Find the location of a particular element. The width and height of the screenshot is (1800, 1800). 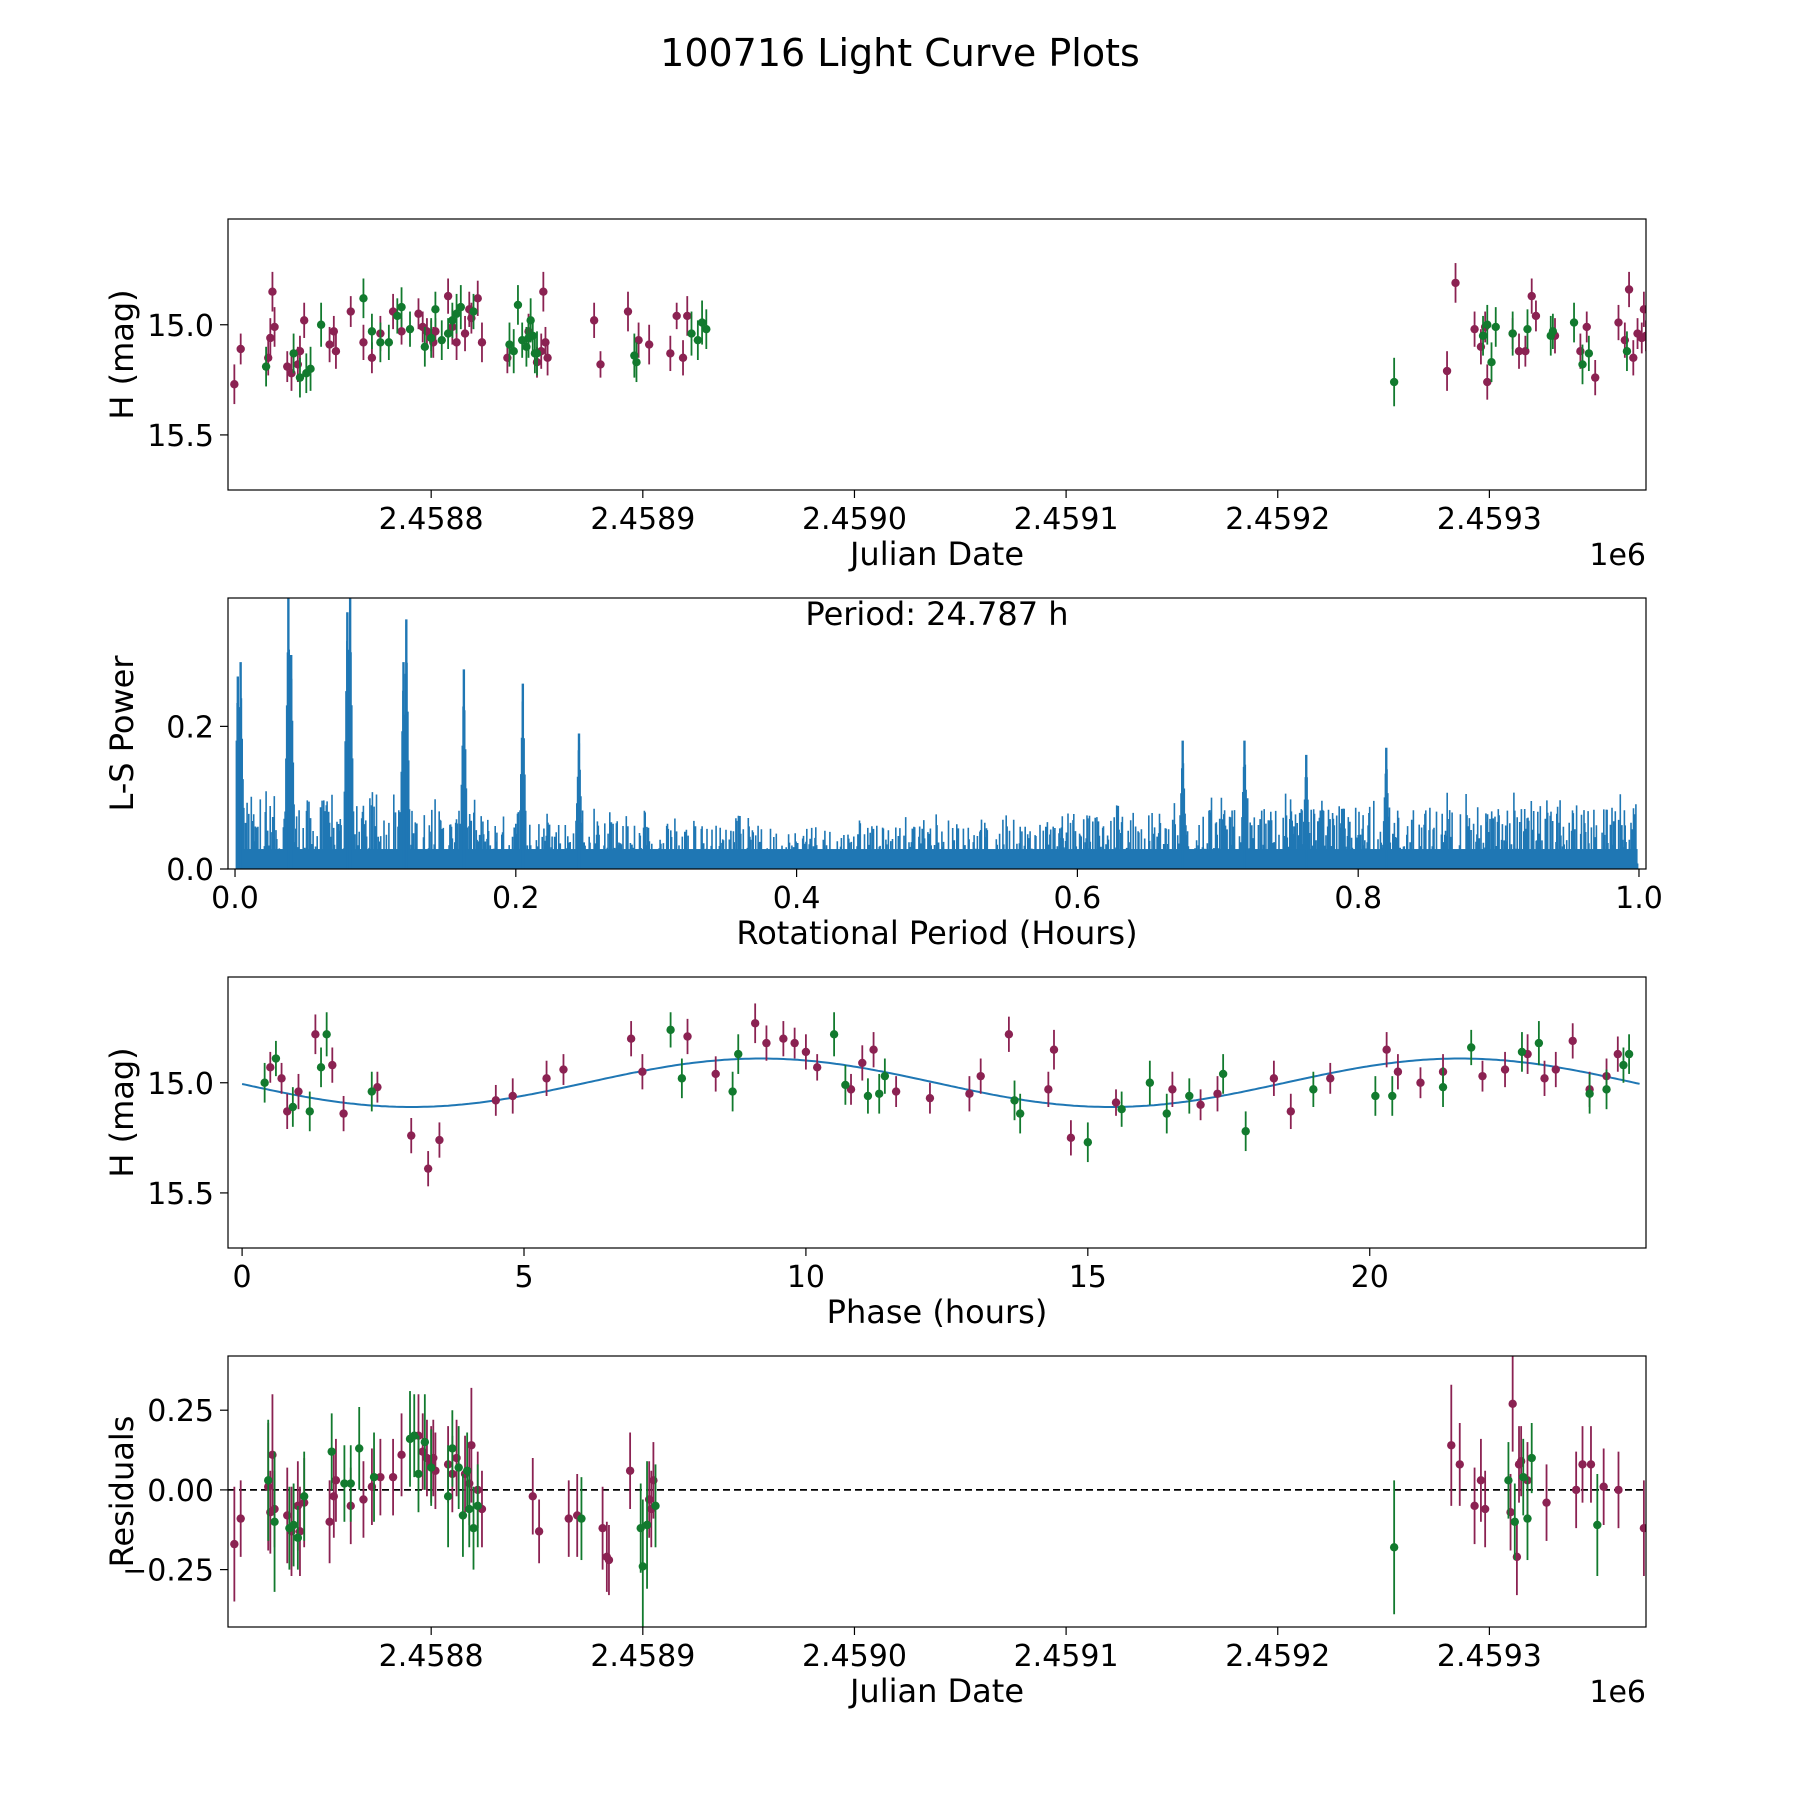

power-spectrum-floor is located at coordinates (937, 859).